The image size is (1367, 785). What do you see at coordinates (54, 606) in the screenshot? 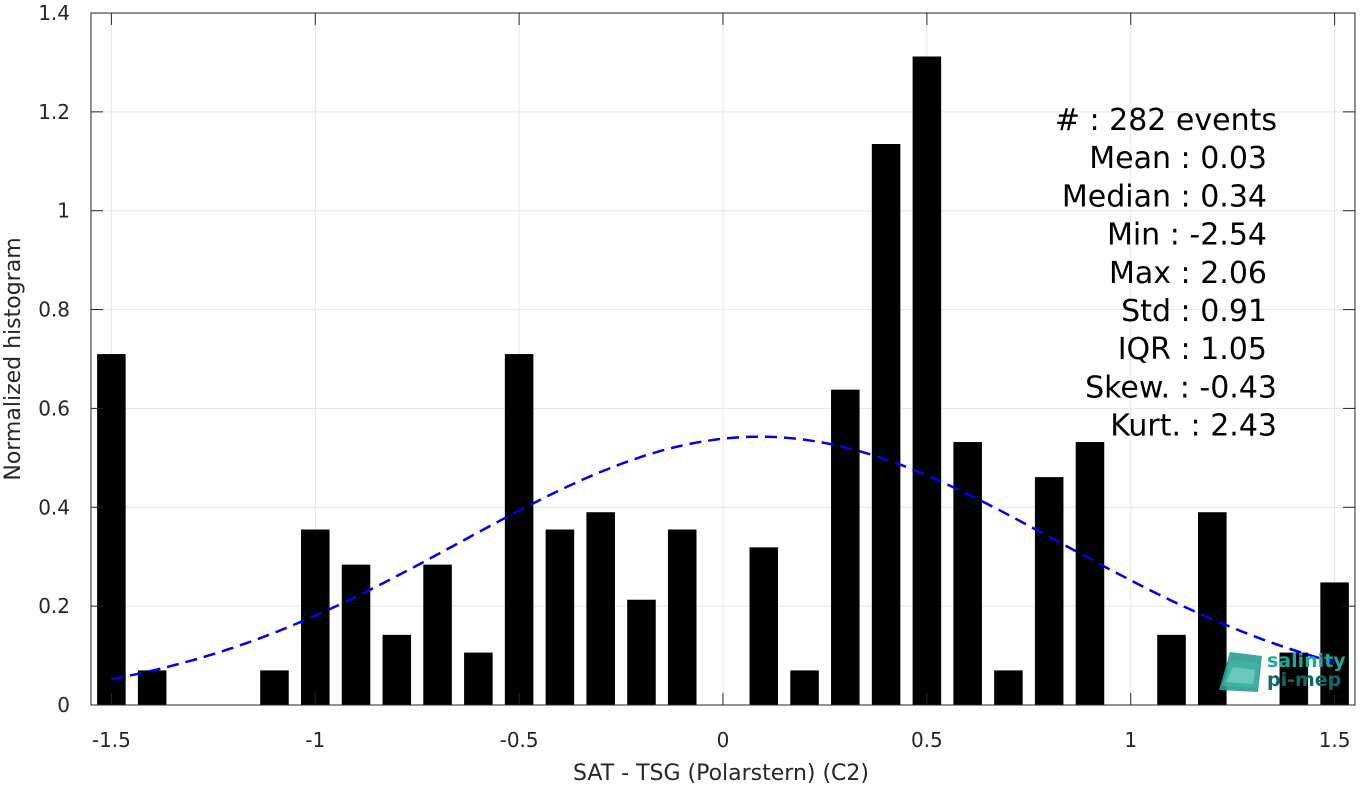
I see `y-tick-label: 0.2` at bounding box center [54, 606].